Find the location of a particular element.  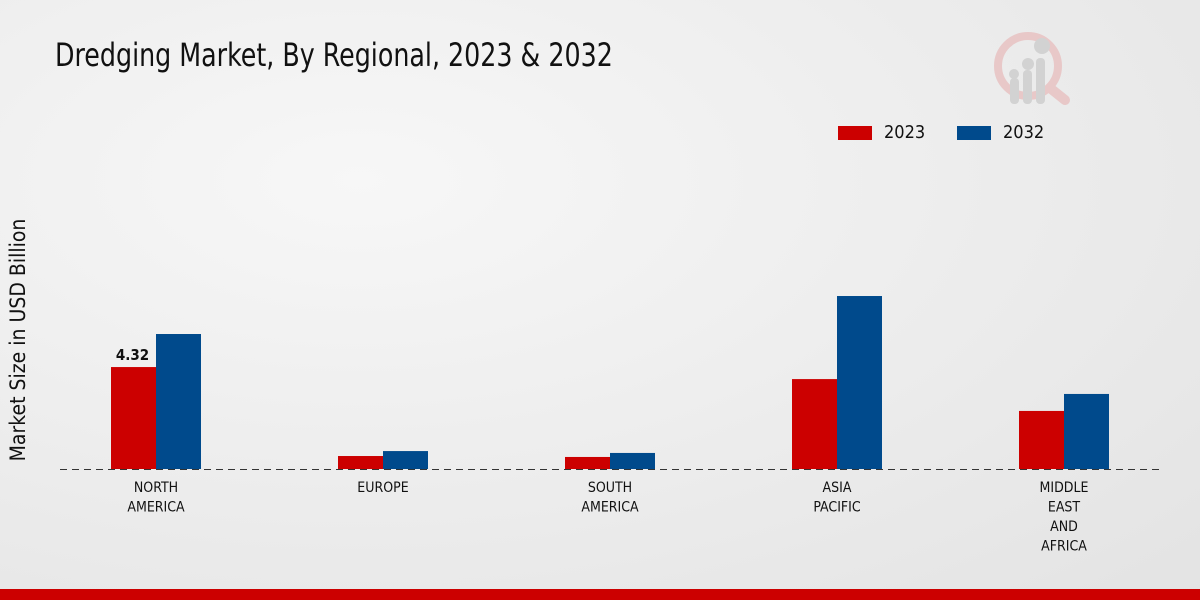

legend-label-2023: 2023 is located at coordinates (905, 132).